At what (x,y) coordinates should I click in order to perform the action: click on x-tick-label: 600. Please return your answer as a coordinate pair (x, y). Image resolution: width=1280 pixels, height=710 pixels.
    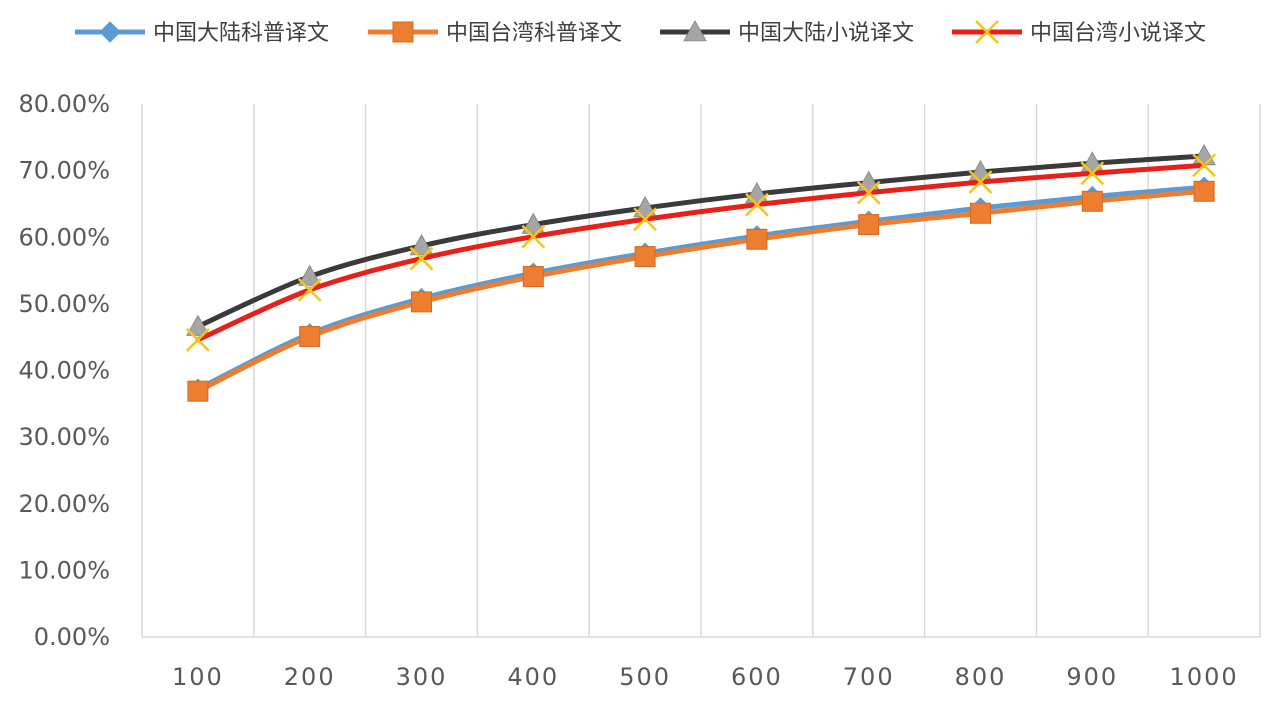
    Looking at the image, I should click on (757, 677).